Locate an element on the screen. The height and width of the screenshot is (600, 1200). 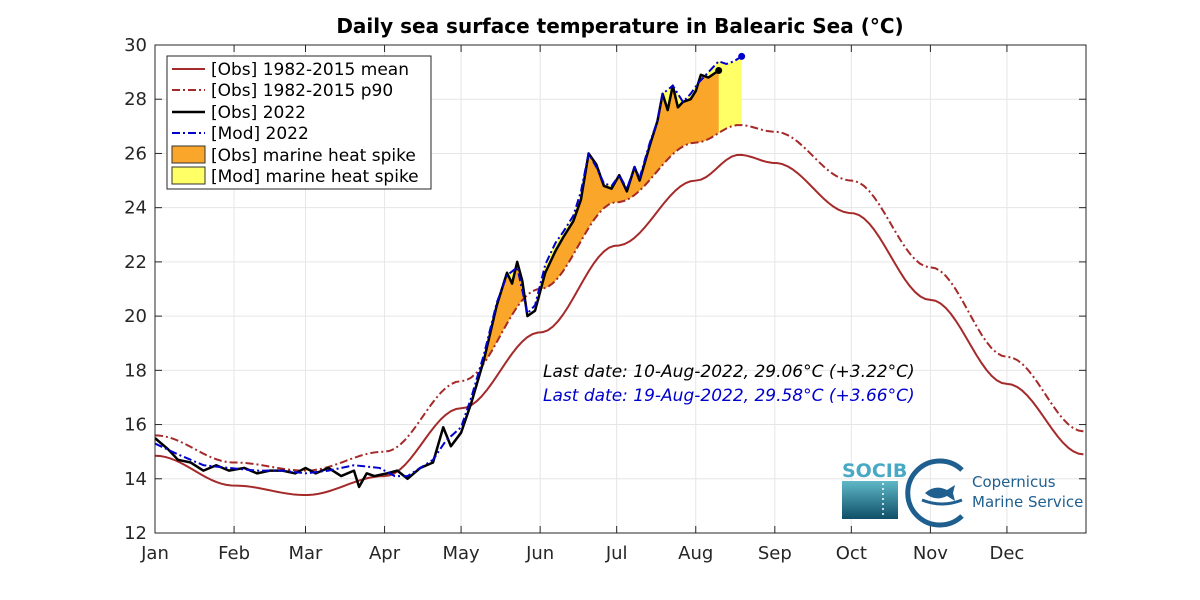
y-tick-label: 30 is located at coordinates (135, 45).